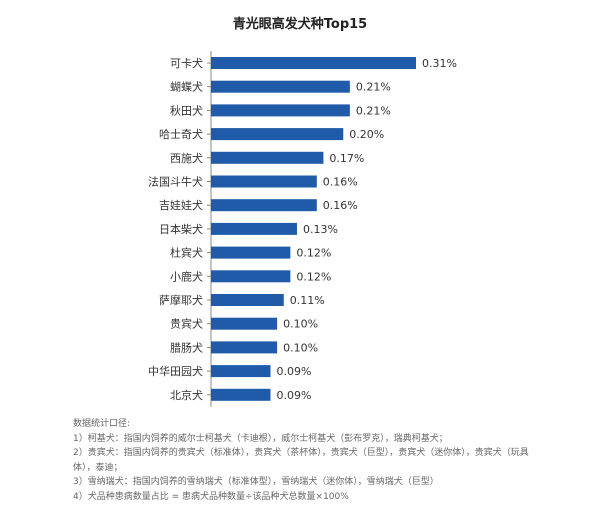 Image resolution: width=600 pixels, height=508 pixels. What do you see at coordinates (102, 424) in the screenshot?
I see `footnote-heading: 数据统计口径:` at bounding box center [102, 424].